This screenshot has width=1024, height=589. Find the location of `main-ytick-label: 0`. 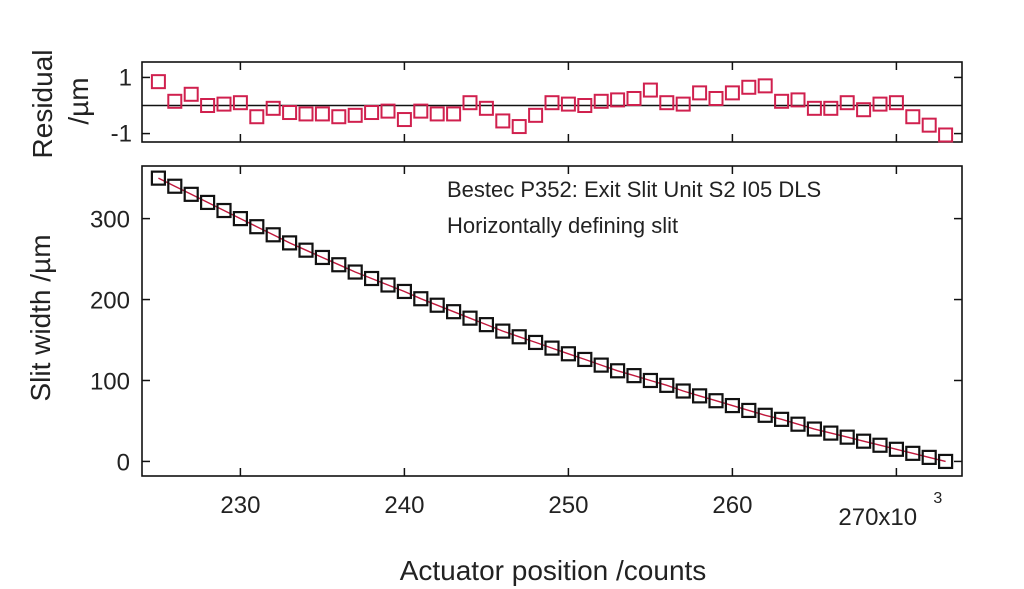

main-ytick-label: 0 is located at coordinates (123, 462).